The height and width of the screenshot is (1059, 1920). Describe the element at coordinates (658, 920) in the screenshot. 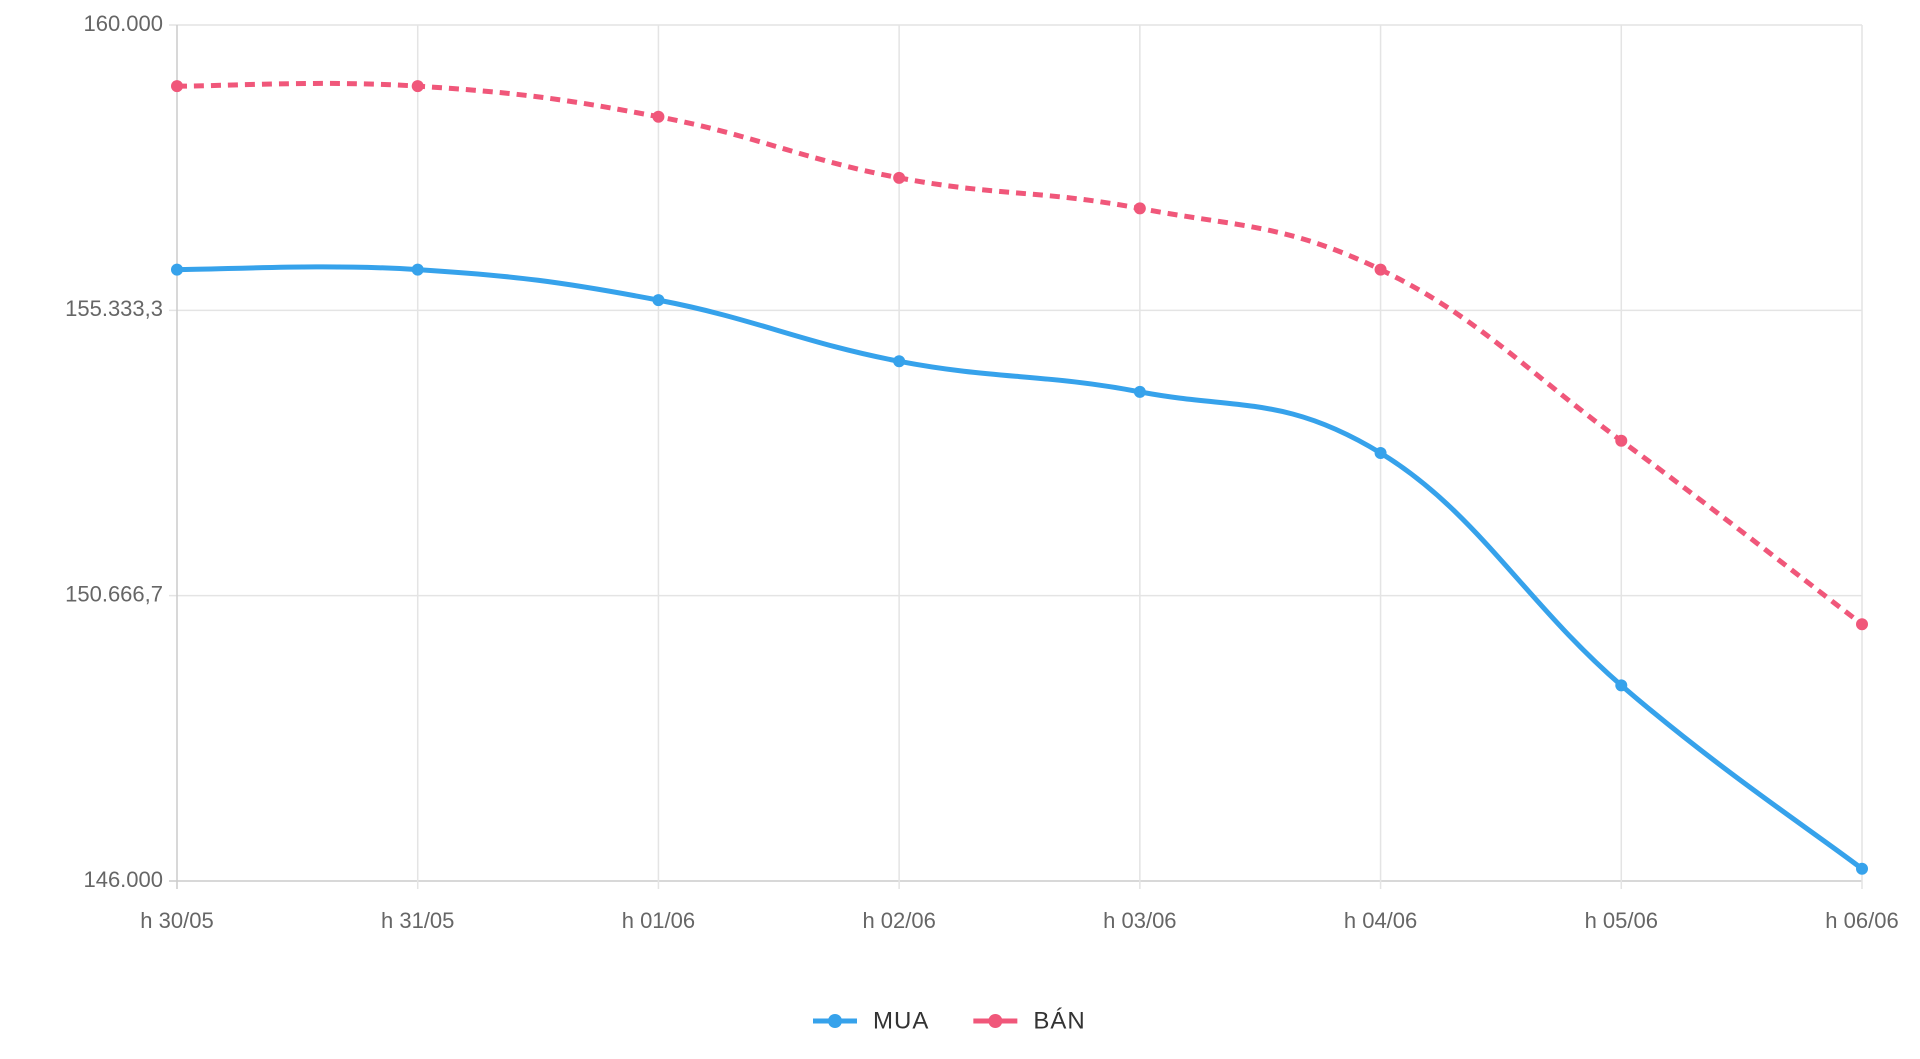

I see `x-tick-label: h 01/06` at that location.